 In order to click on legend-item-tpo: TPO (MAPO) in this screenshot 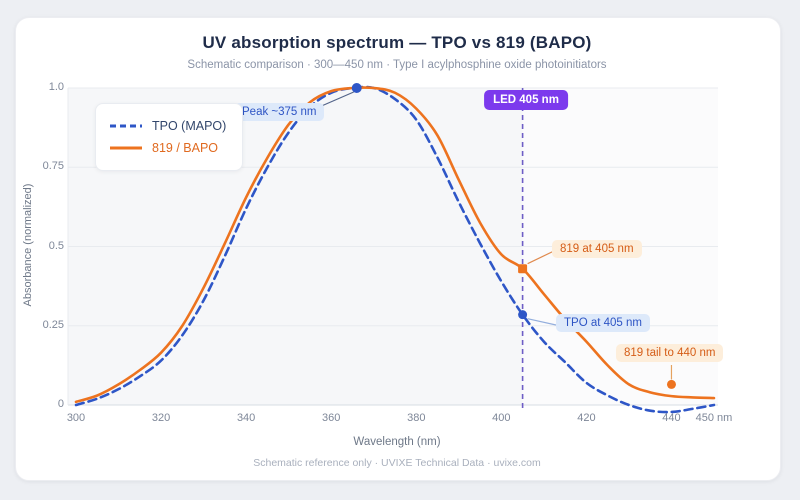, I will do `click(167, 126)`.